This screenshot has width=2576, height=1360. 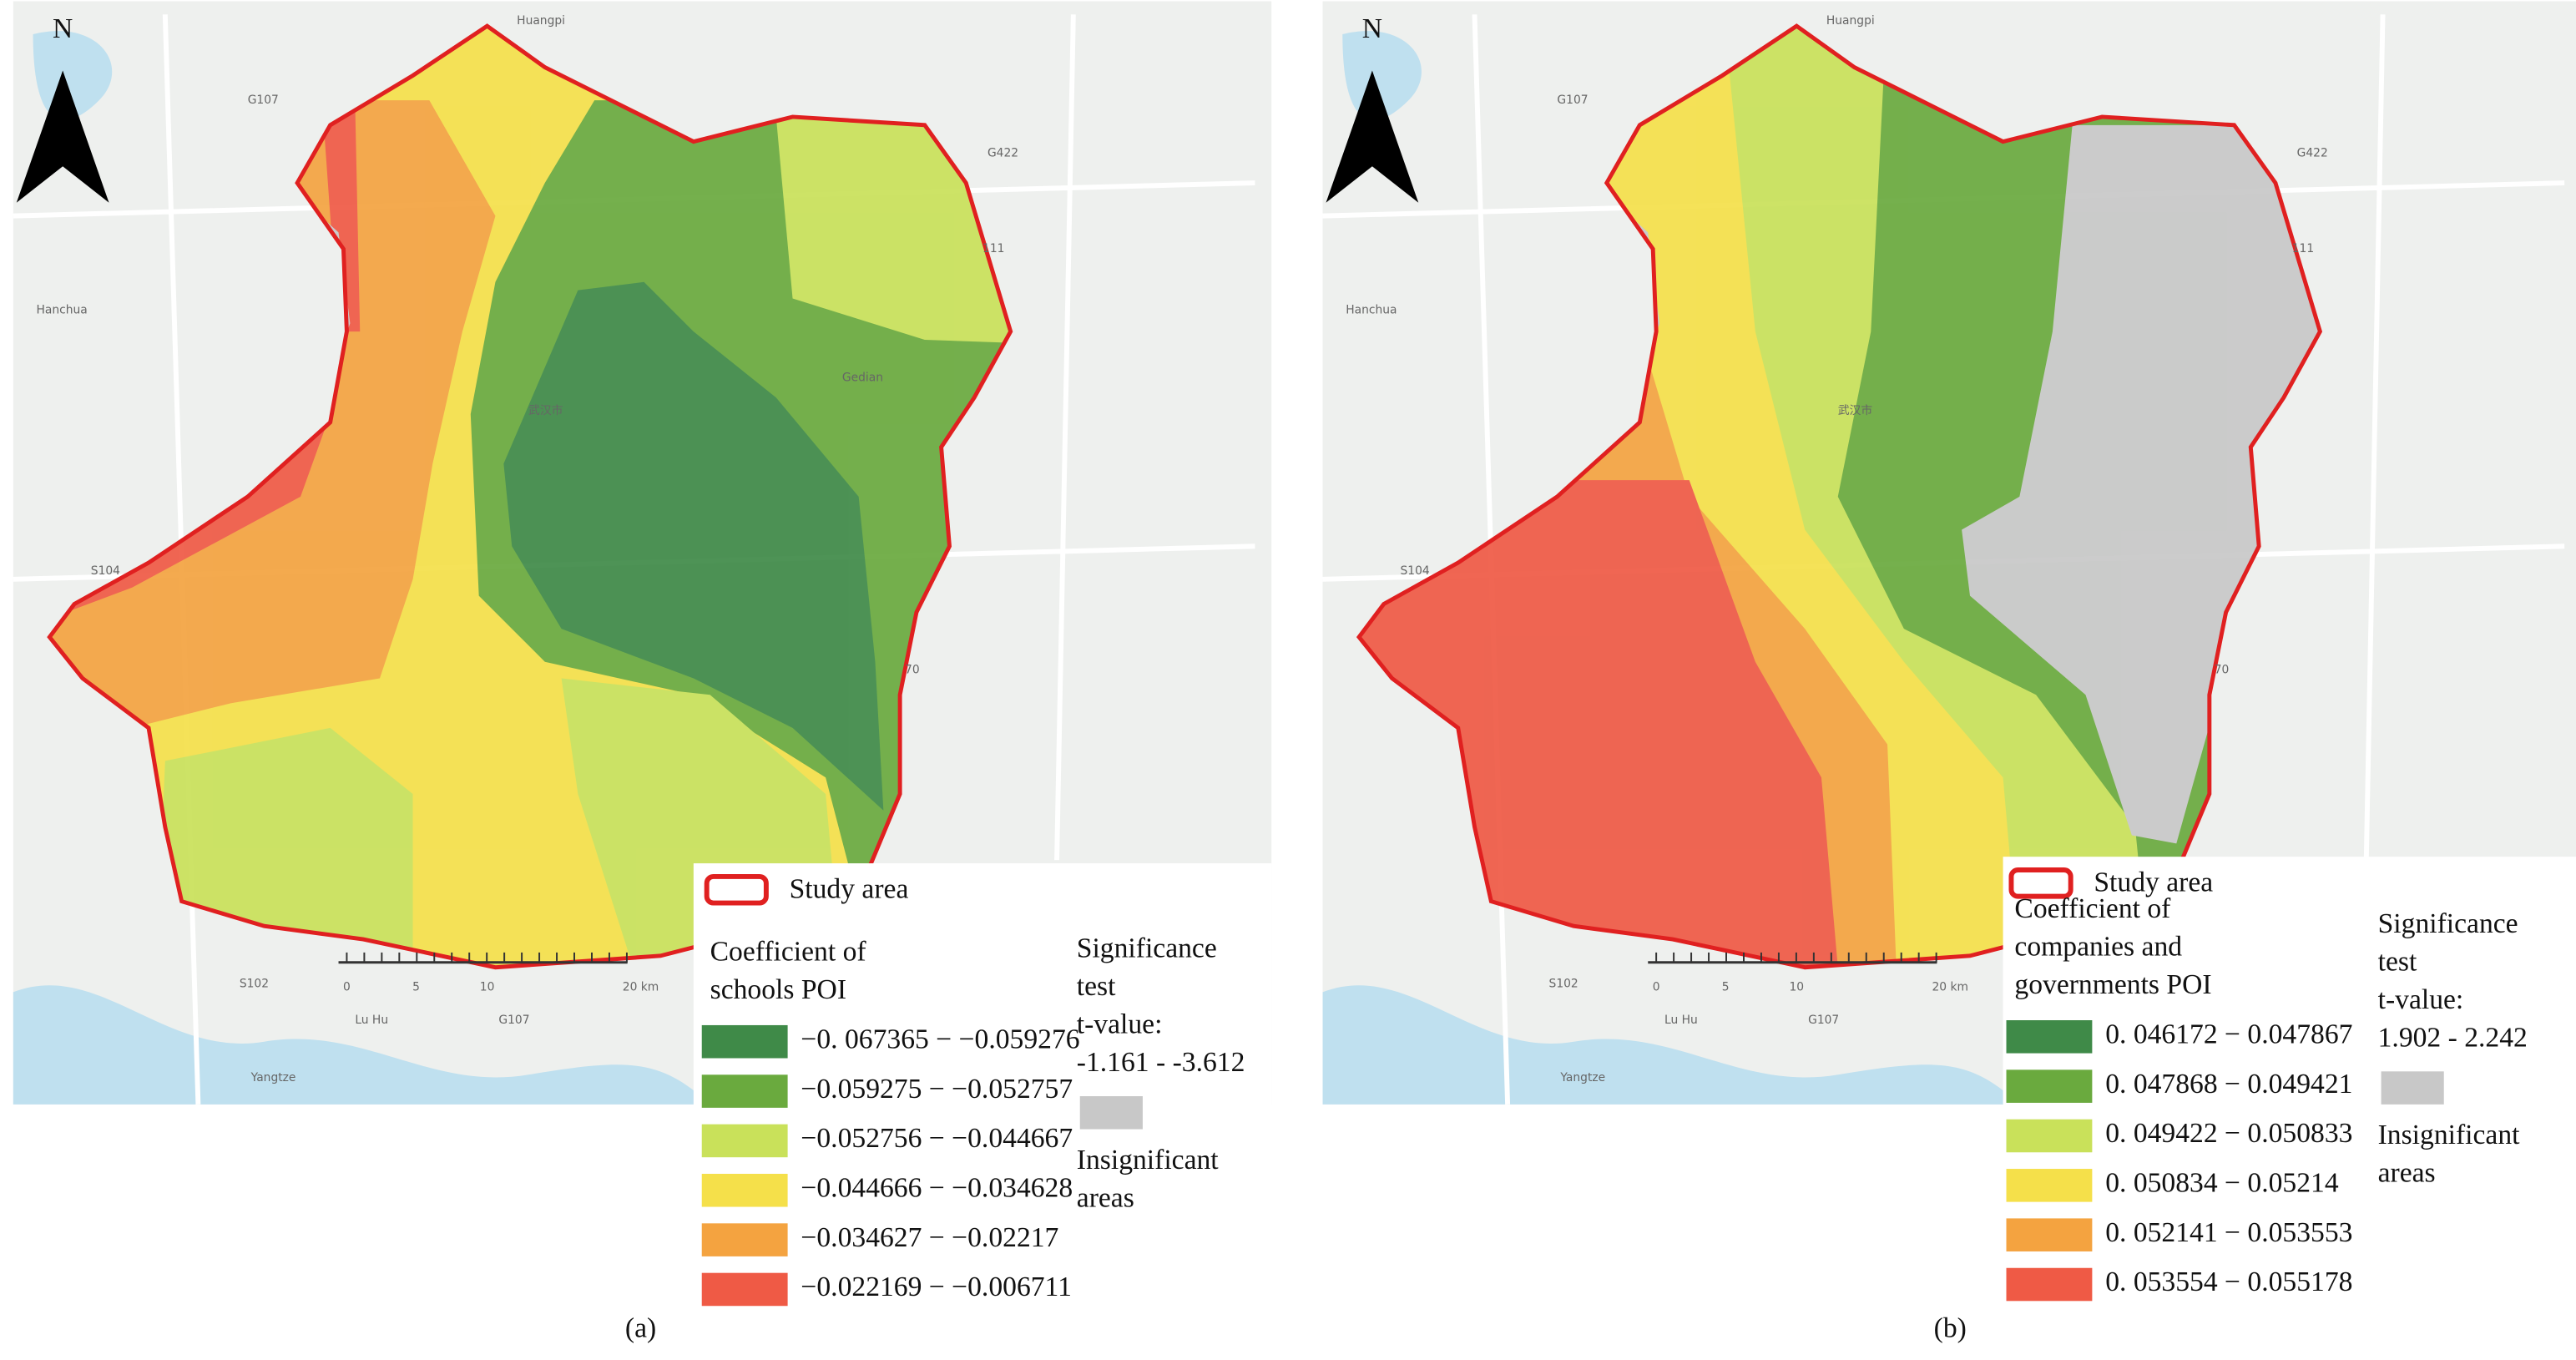 I want to click on panel-caption: (a), so click(x=640, y=1328).